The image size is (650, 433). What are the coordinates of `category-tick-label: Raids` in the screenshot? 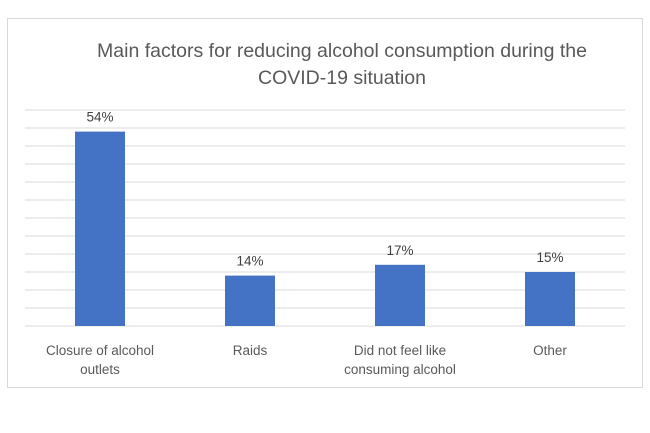 It's located at (250, 350).